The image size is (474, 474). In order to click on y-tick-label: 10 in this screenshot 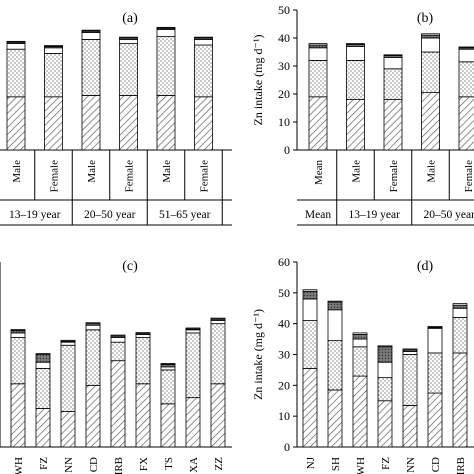, I will do `click(284, 122)`.